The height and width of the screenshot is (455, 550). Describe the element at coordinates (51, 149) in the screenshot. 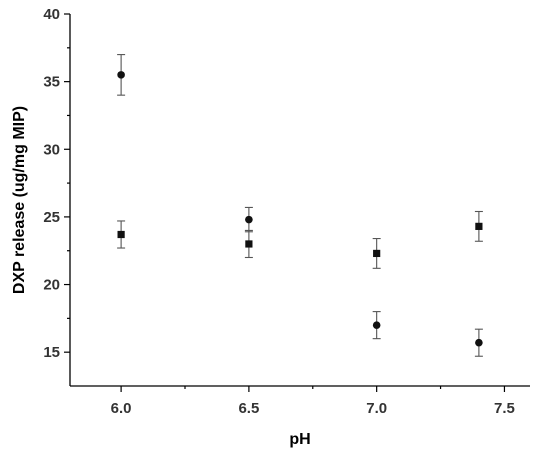

I see `y-tick-label: 30` at that location.